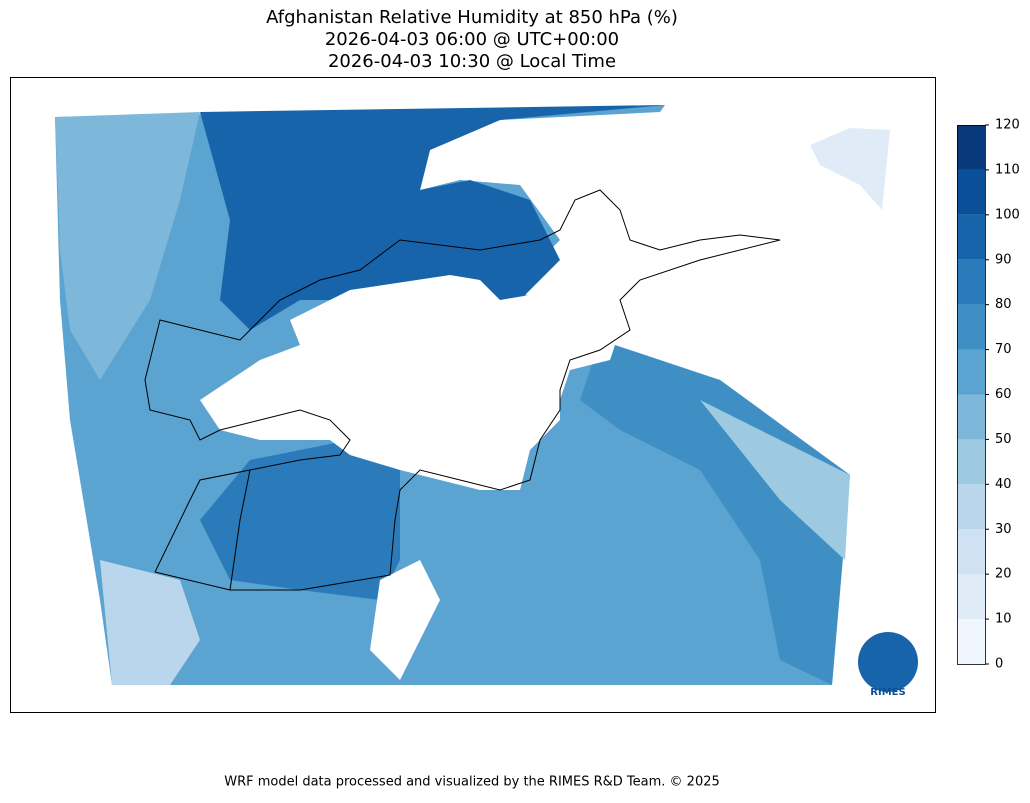 The width and height of the screenshot is (1030, 803). What do you see at coordinates (1003, 574) in the screenshot?
I see `colorbar-tick-label: 20` at bounding box center [1003, 574].